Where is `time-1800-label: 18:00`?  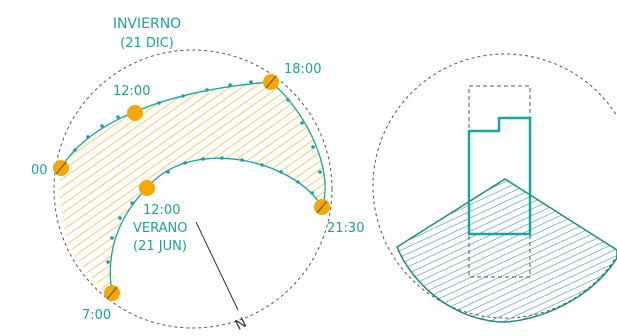 time-1800-label: 18:00 is located at coordinates (302, 69).